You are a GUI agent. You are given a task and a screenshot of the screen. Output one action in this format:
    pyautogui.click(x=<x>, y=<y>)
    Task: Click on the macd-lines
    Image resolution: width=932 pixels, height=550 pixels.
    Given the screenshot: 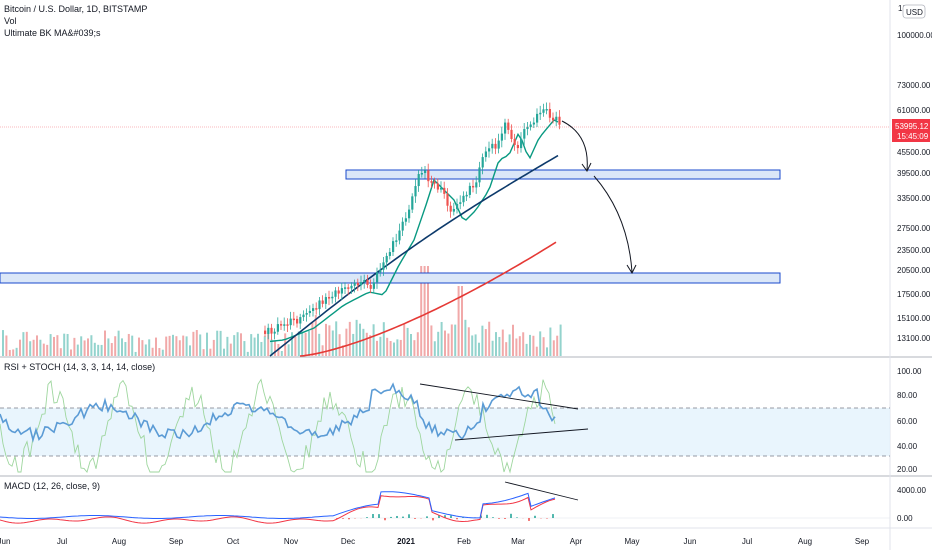 What is the action you would take?
    pyautogui.click(x=445, y=502)
    